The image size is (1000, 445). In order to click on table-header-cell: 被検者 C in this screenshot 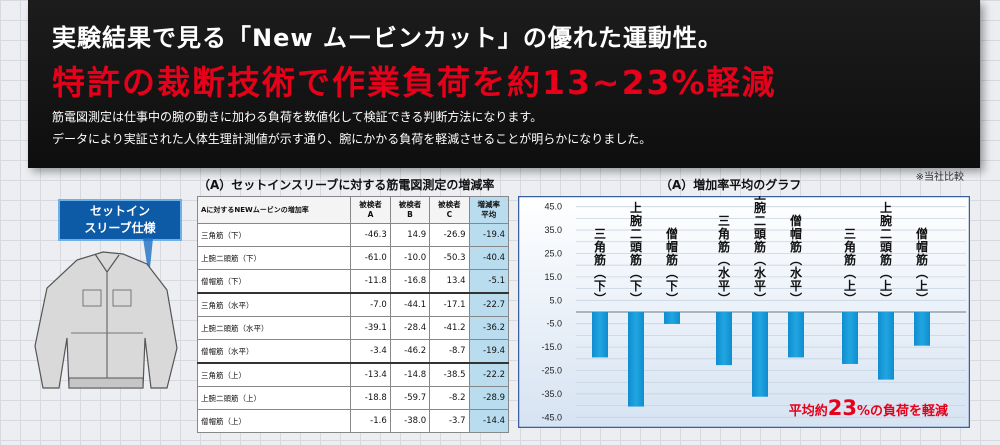, I will do `click(449, 210)`.